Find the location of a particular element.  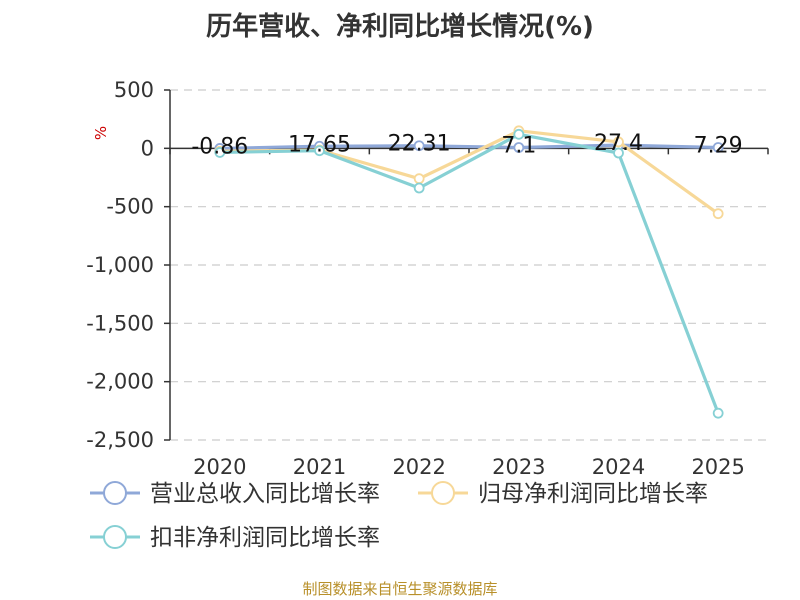

data-labels: -0.86 17.65 22.31 7.1 27.4 7.29 is located at coordinates (466, 145).